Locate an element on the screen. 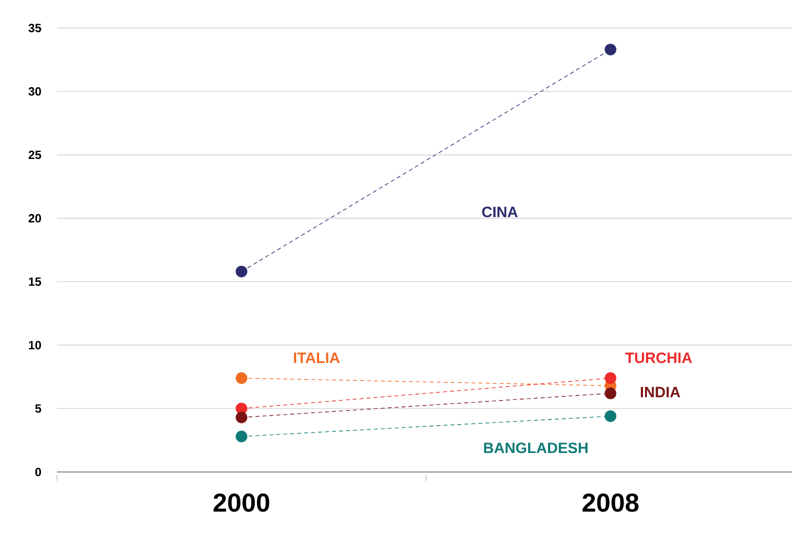 The image size is (792, 541). x-tick-label: 2000 is located at coordinates (242, 502).